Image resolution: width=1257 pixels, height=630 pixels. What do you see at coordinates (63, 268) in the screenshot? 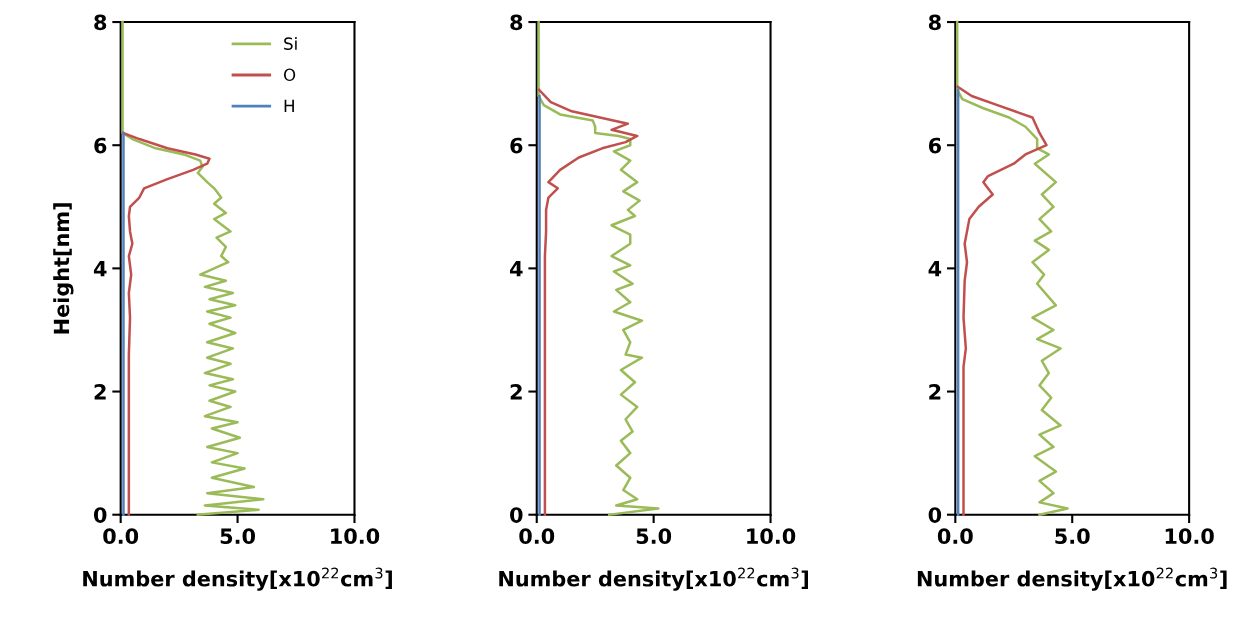
I see `y-axis-title: Height[nm]` at bounding box center [63, 268].